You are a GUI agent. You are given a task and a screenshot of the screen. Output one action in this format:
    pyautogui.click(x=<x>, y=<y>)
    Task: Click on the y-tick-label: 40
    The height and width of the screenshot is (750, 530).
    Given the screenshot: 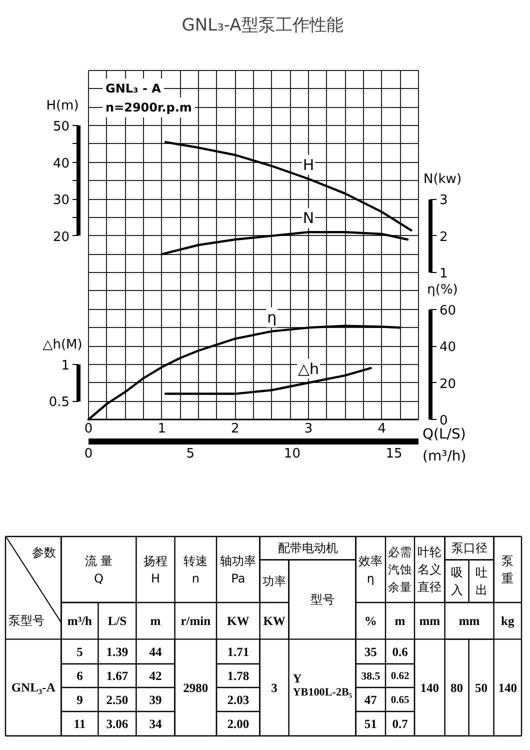 What is the action you would take?
    pyautogui.click(x=61, y=164)
    